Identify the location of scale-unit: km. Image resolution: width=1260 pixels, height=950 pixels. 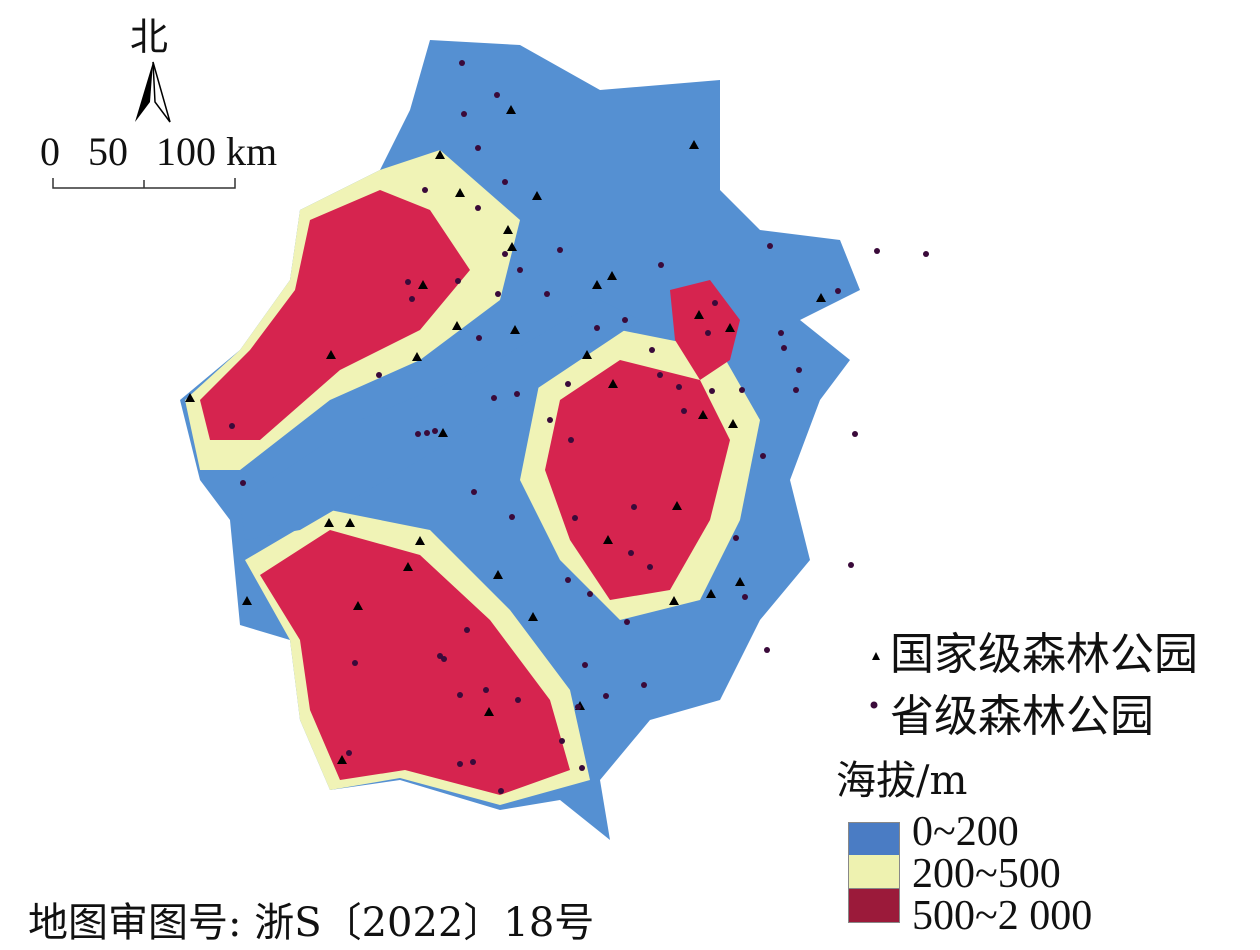
(252, 151).